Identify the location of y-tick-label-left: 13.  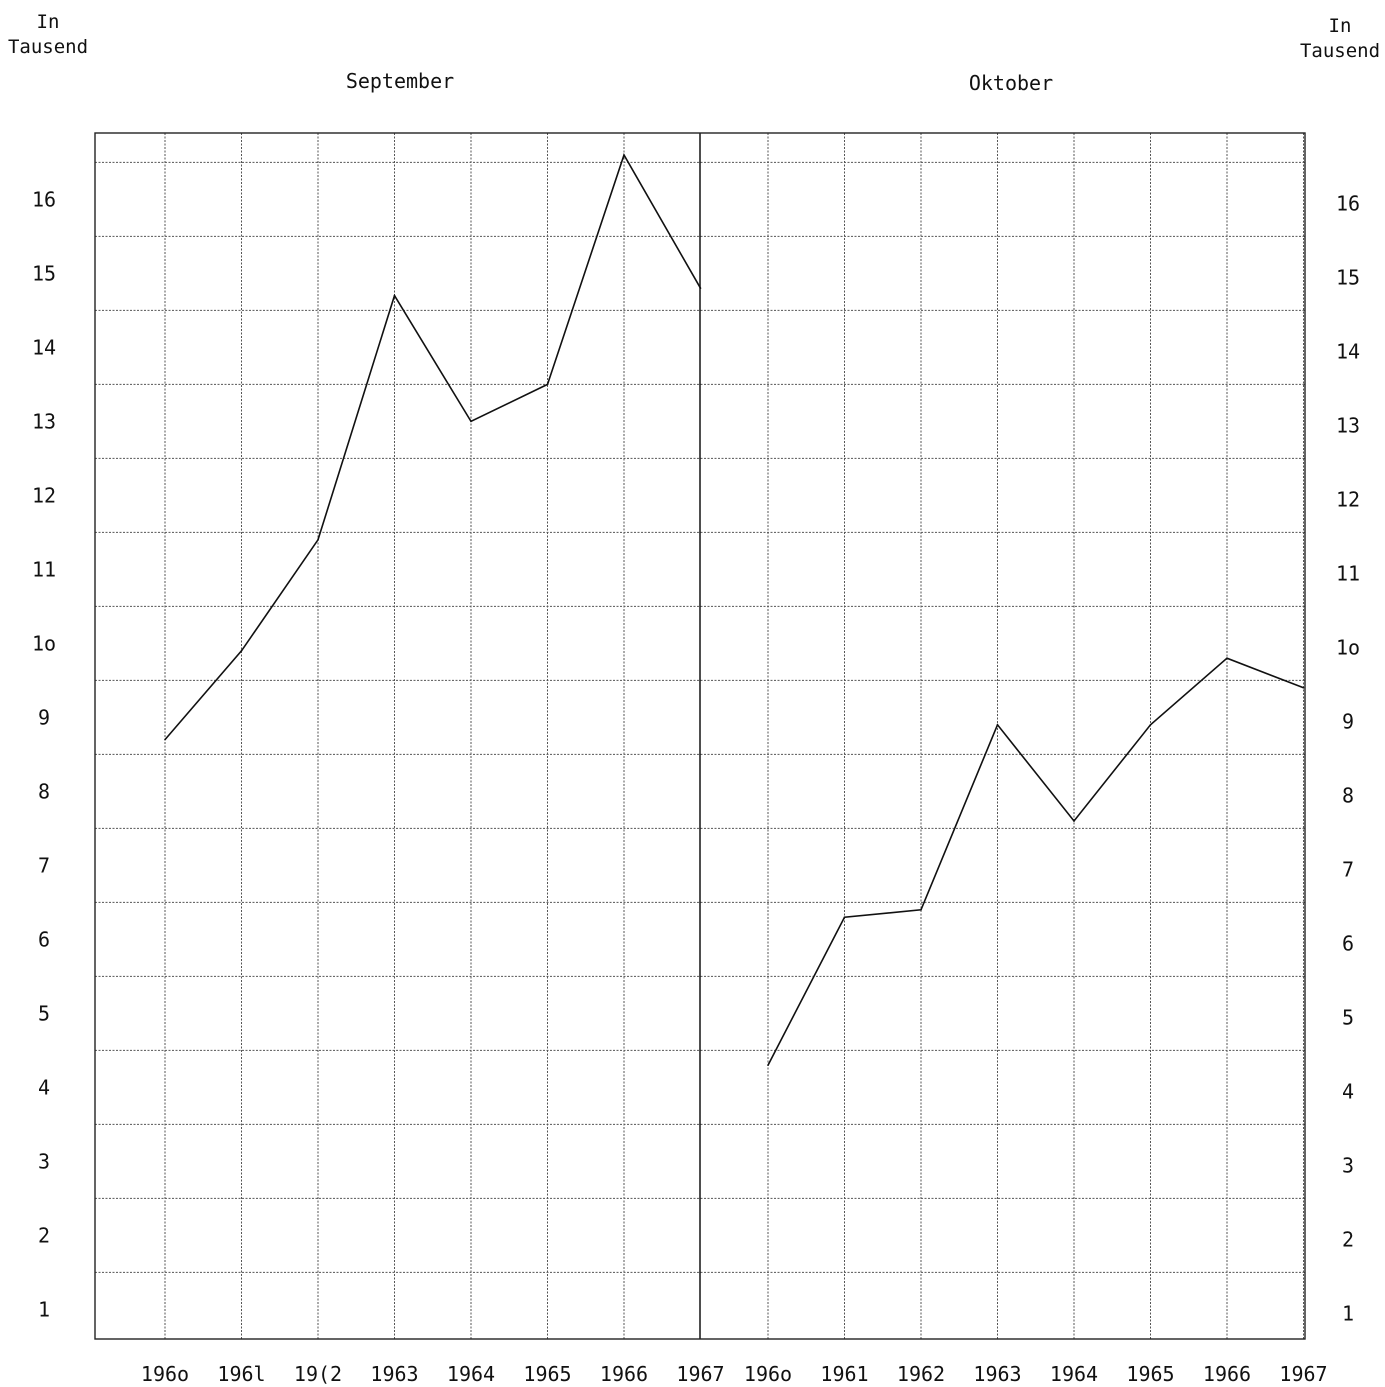
(44, 421).